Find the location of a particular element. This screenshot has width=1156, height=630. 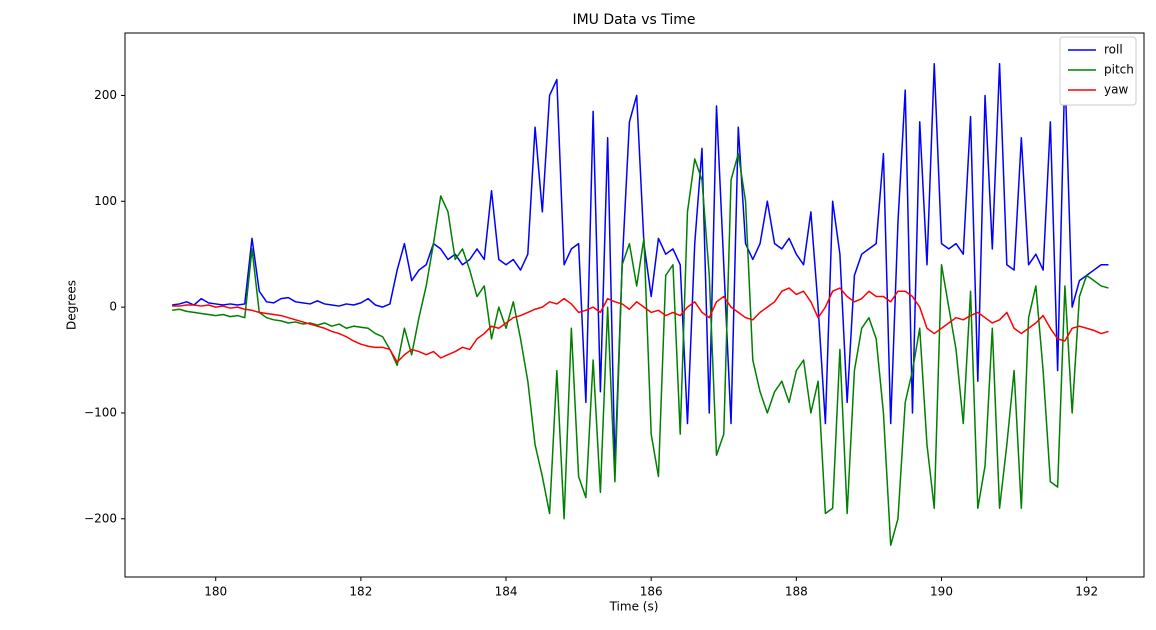

chart-title: IMU Data vs Time is located at coordinates (633, 20).